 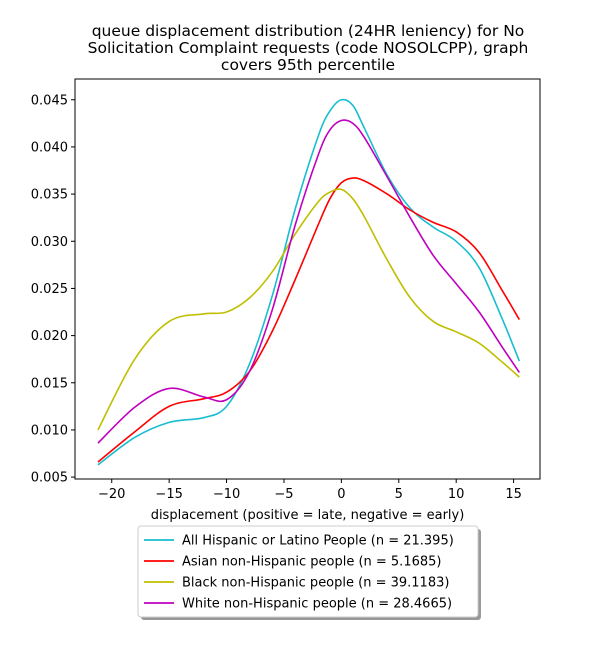 What do you see at coordinates (283, 494) in the screenshot?
I see `x-tick-label: −5` at bounding box center [283, 494].